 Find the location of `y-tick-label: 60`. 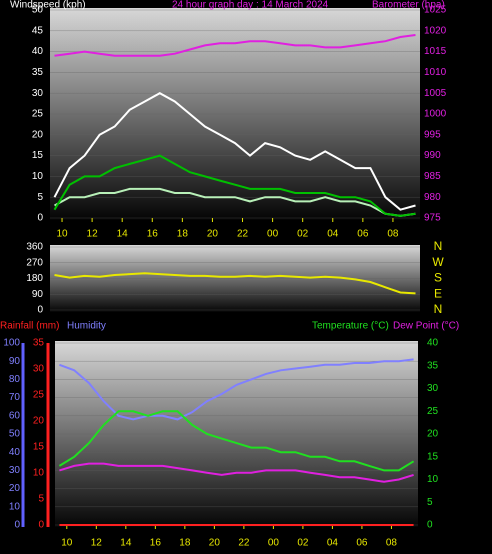

y-tick-label: 60 is located at coordinates (15, 415).